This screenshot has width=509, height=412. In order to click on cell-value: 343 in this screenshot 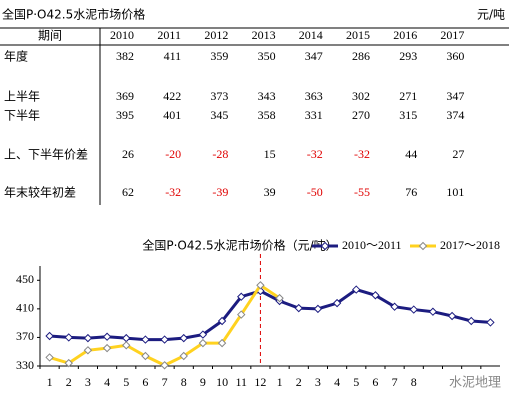, I will do `click(267, 96)`.